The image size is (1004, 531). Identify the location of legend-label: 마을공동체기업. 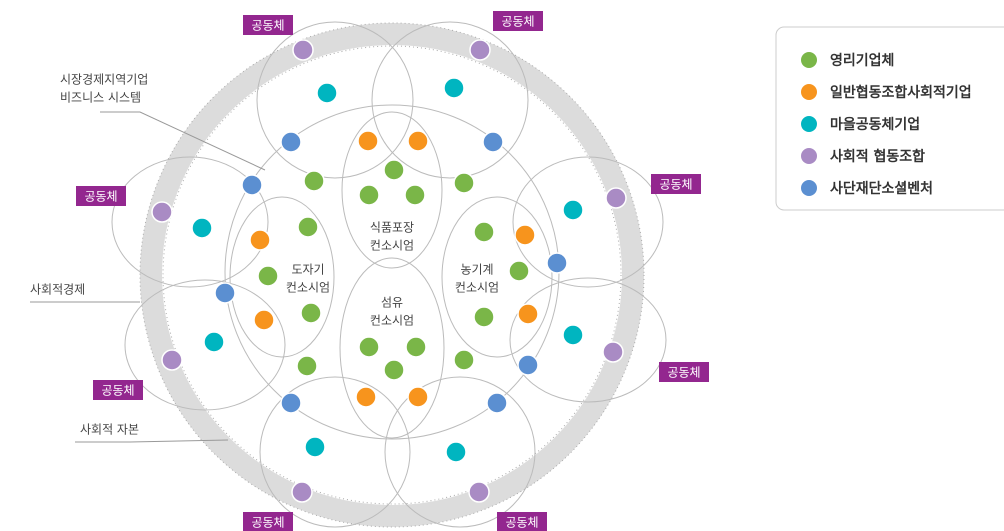
(875, 125).